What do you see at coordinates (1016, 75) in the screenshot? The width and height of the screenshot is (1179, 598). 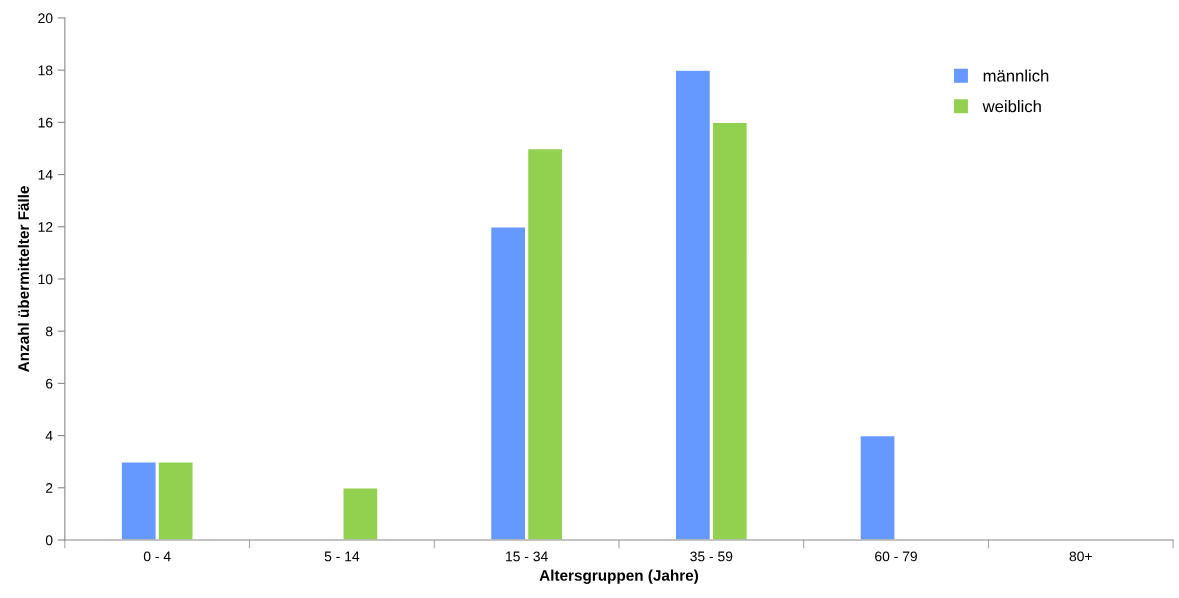 I see `legend-label: männlich` at bounding box center [1016, 75].